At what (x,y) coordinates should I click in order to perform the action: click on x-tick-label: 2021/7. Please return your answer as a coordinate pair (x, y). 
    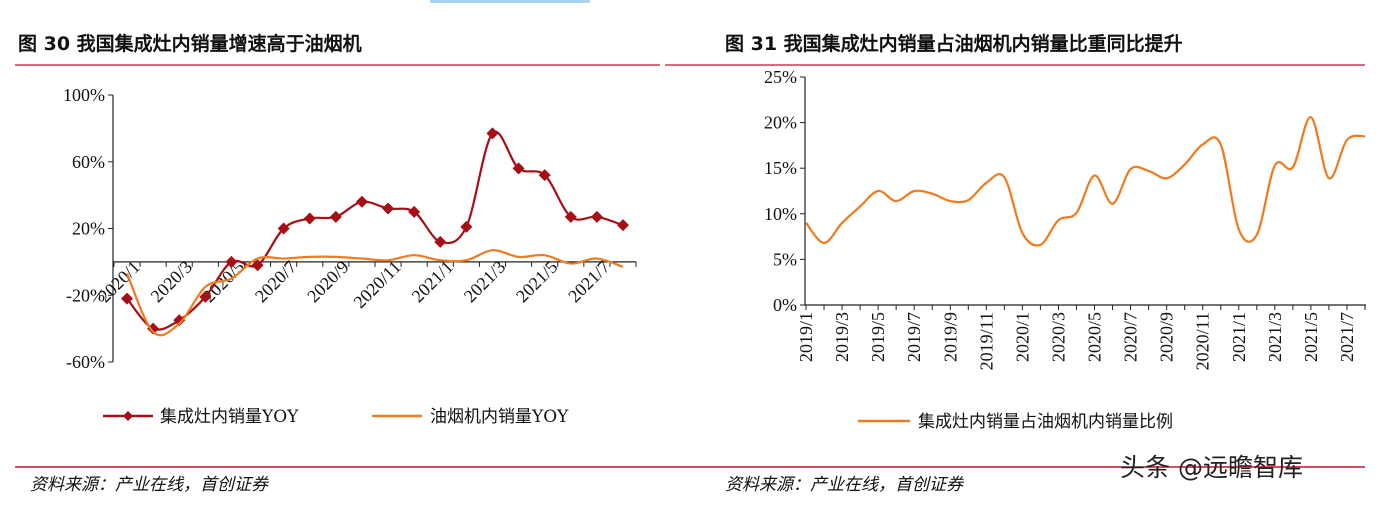
    Looking at the image, I should click on (1347, 337).